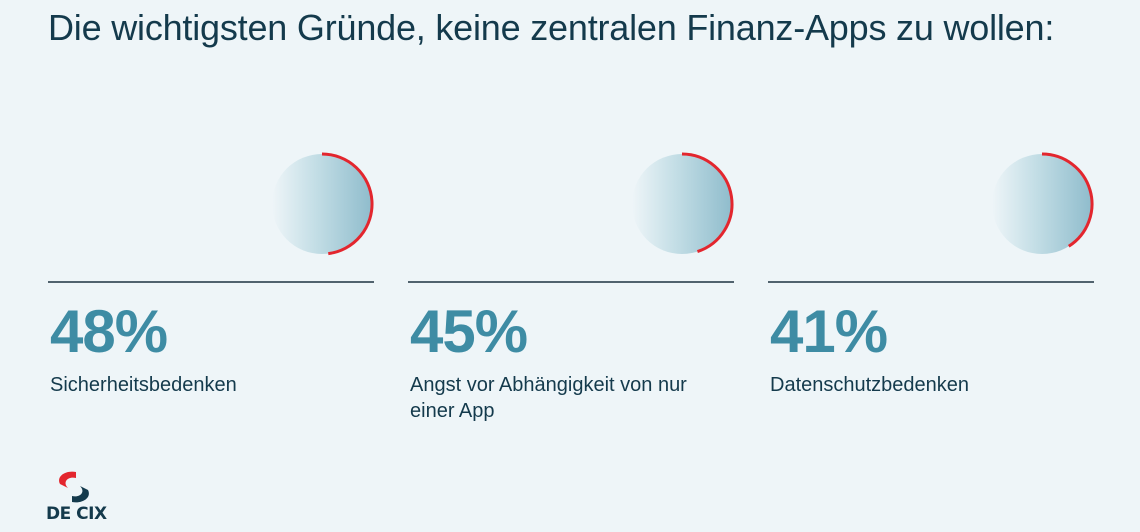 Image resolution: width=1140 pixels, height=532 pixels. What do you see at coordinates (109, 331) in the screenshot?
I see `stat-value: 48%` at bounding box center [109, 331].